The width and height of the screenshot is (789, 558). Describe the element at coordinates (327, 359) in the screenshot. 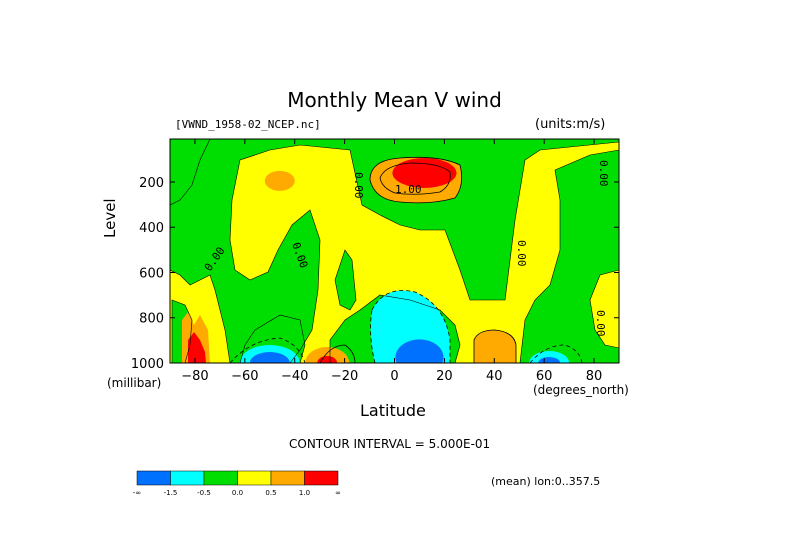

I see `field-red-low` at that location.